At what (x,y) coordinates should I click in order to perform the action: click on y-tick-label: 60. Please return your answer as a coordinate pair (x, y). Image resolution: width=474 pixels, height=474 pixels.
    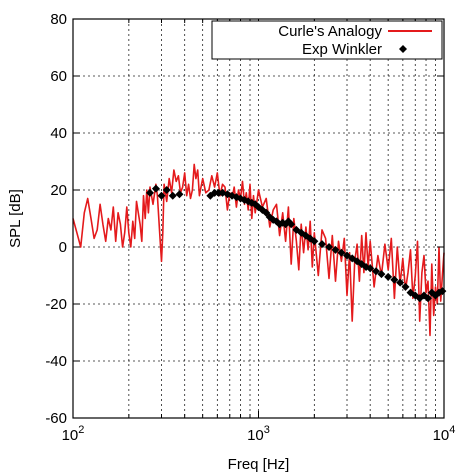
    Looking at the image, I should click on (58, 76).